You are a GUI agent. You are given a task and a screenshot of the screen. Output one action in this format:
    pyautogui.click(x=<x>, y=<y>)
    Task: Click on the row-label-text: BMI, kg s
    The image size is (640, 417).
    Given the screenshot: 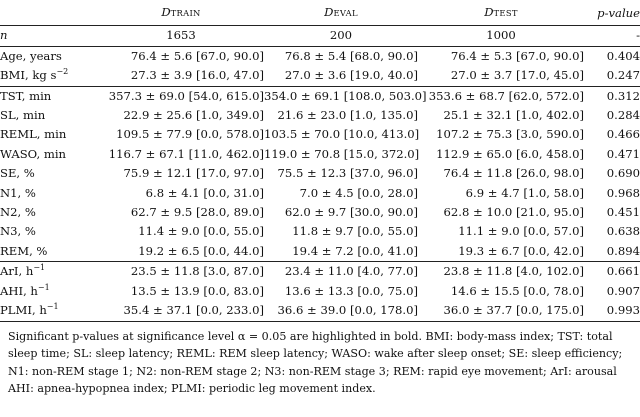 What is the action you would take?
    pyautogui.click(x=28, y=75)
    